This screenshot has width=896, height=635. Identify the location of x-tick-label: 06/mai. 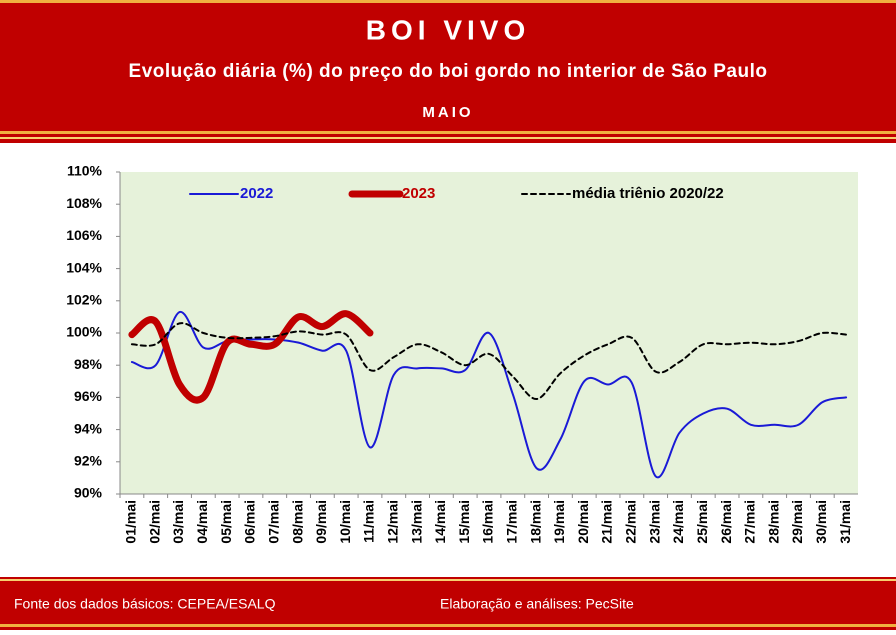
(250, 522).